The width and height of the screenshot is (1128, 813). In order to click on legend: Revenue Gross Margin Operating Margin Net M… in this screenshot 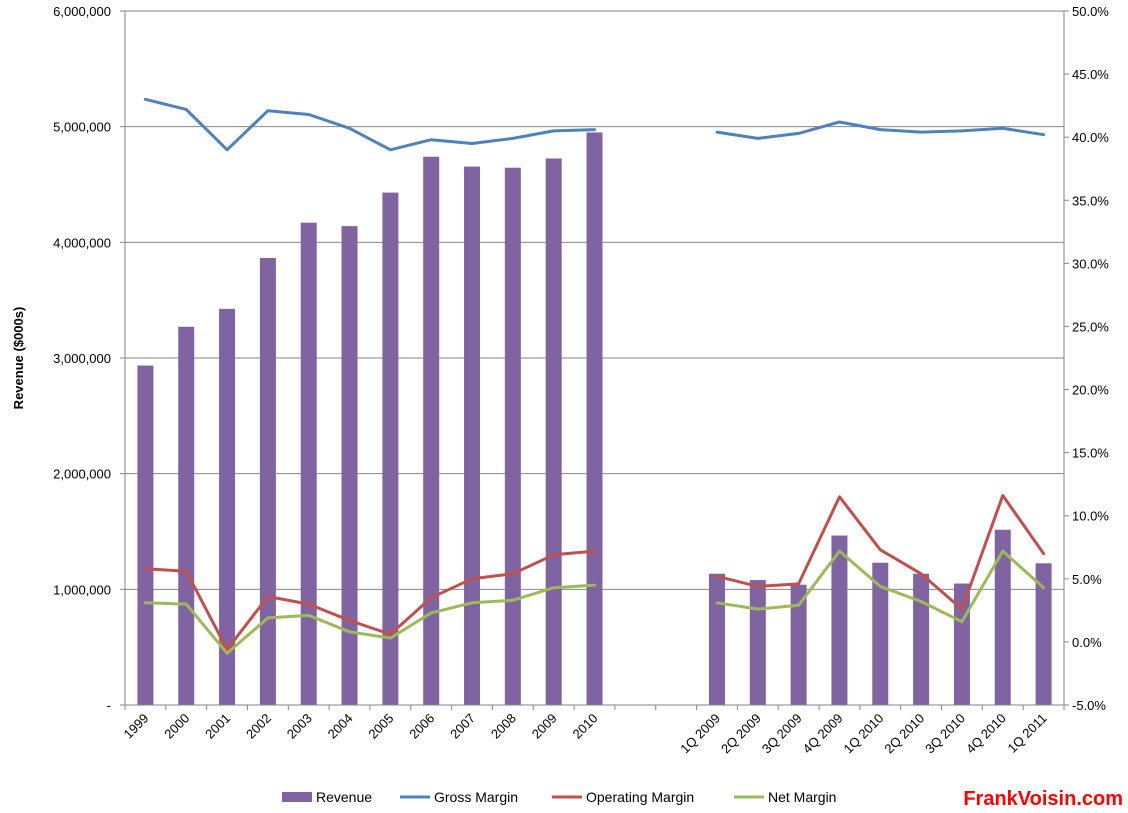, I will do `click(559, 797)`.